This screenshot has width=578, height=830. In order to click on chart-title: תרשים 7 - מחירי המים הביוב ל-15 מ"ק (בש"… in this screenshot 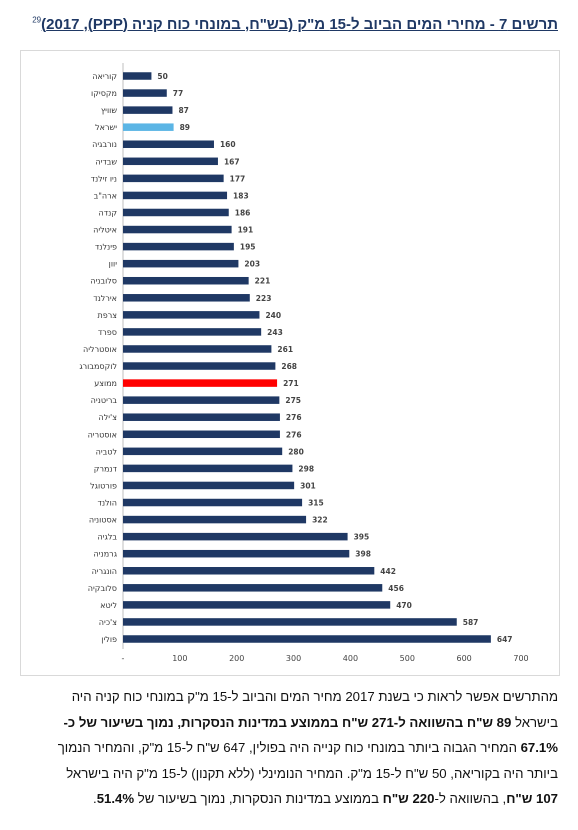, I will do `click(299, 24)`.